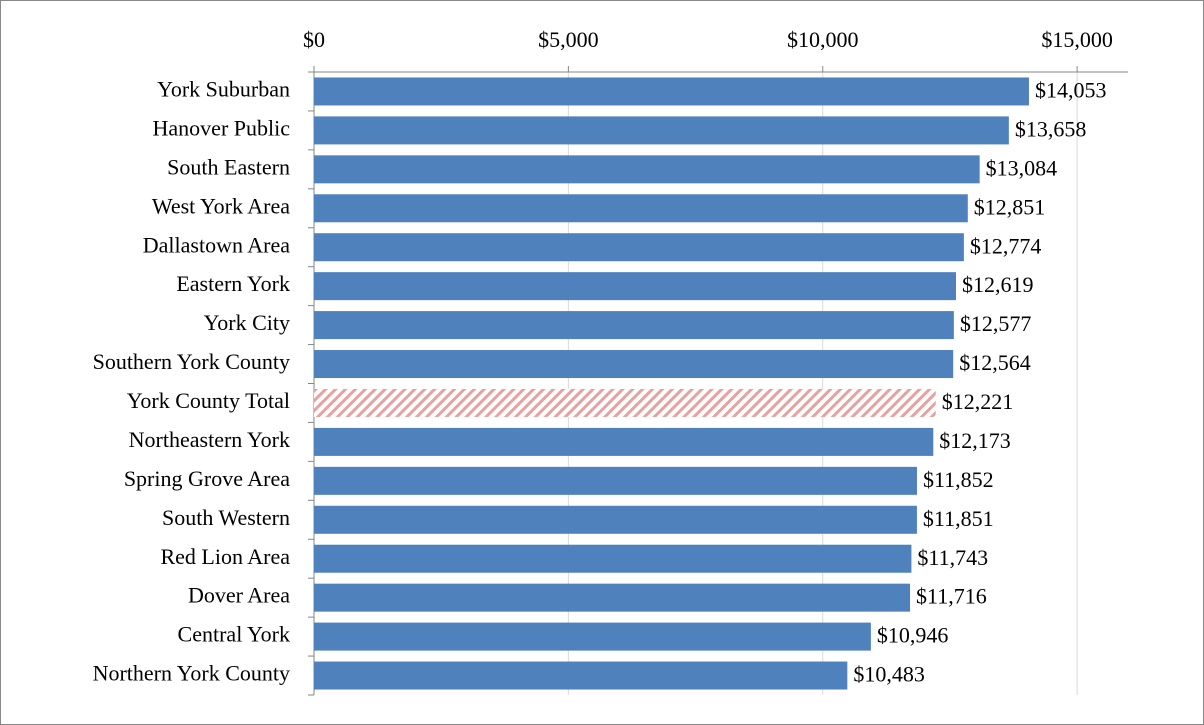 The image size is (1204, 725). I want to click on data-label: $12,221, so click(978, 401).